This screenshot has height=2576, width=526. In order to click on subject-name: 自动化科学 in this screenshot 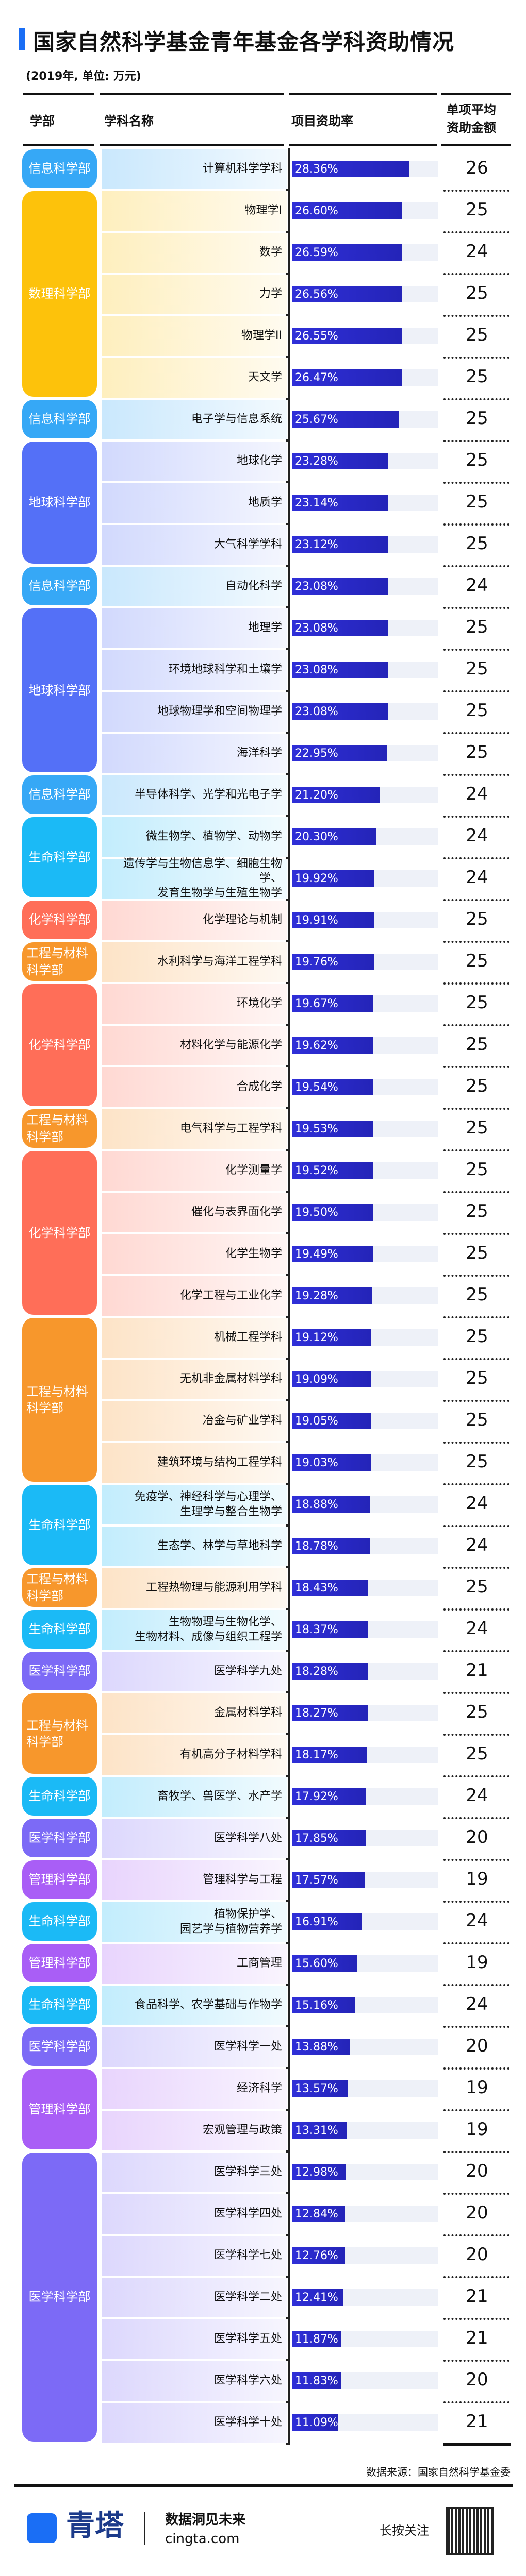, I will do `click(195, 586)`.